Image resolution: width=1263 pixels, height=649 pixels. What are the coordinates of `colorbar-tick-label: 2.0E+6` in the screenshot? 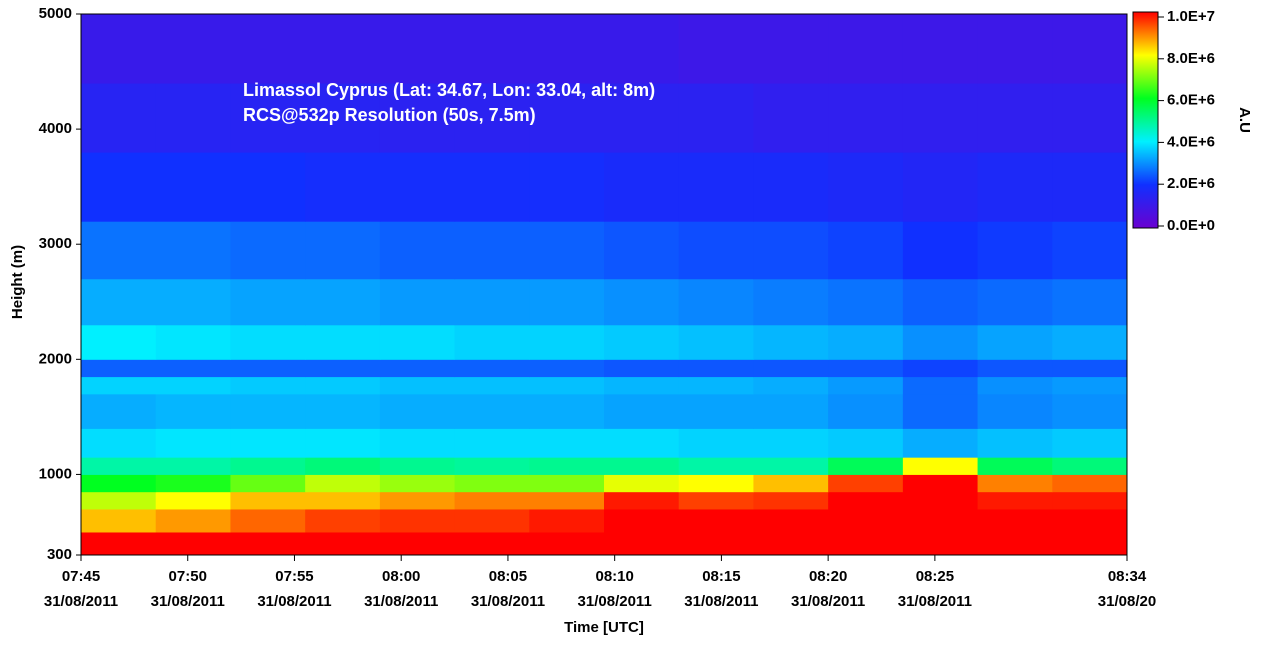 It's located at (1191, 183).